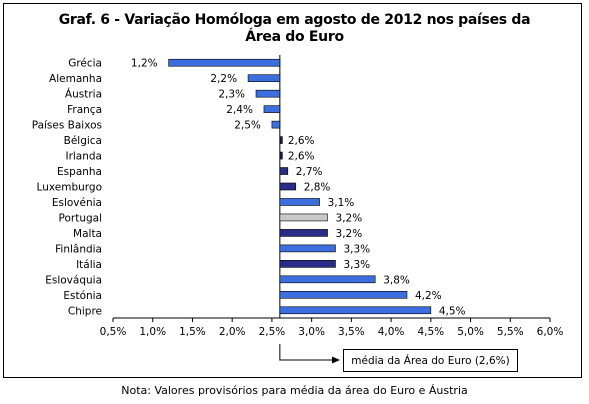  What do you see at coordinates (311, 332) in the screenshot?
I see `x-tick-label: 3,0%` at bounding box center [311, 332].